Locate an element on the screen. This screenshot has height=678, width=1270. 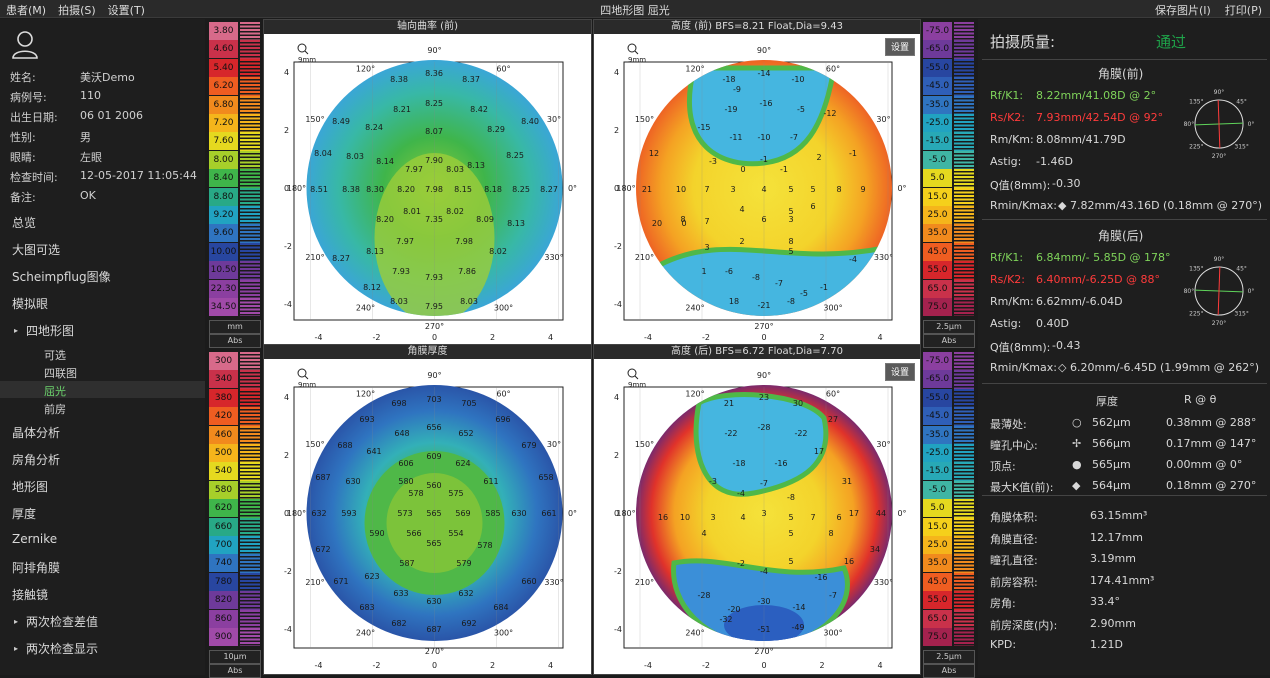
scale-value: -35.0 is located at coordinates (937, 104).